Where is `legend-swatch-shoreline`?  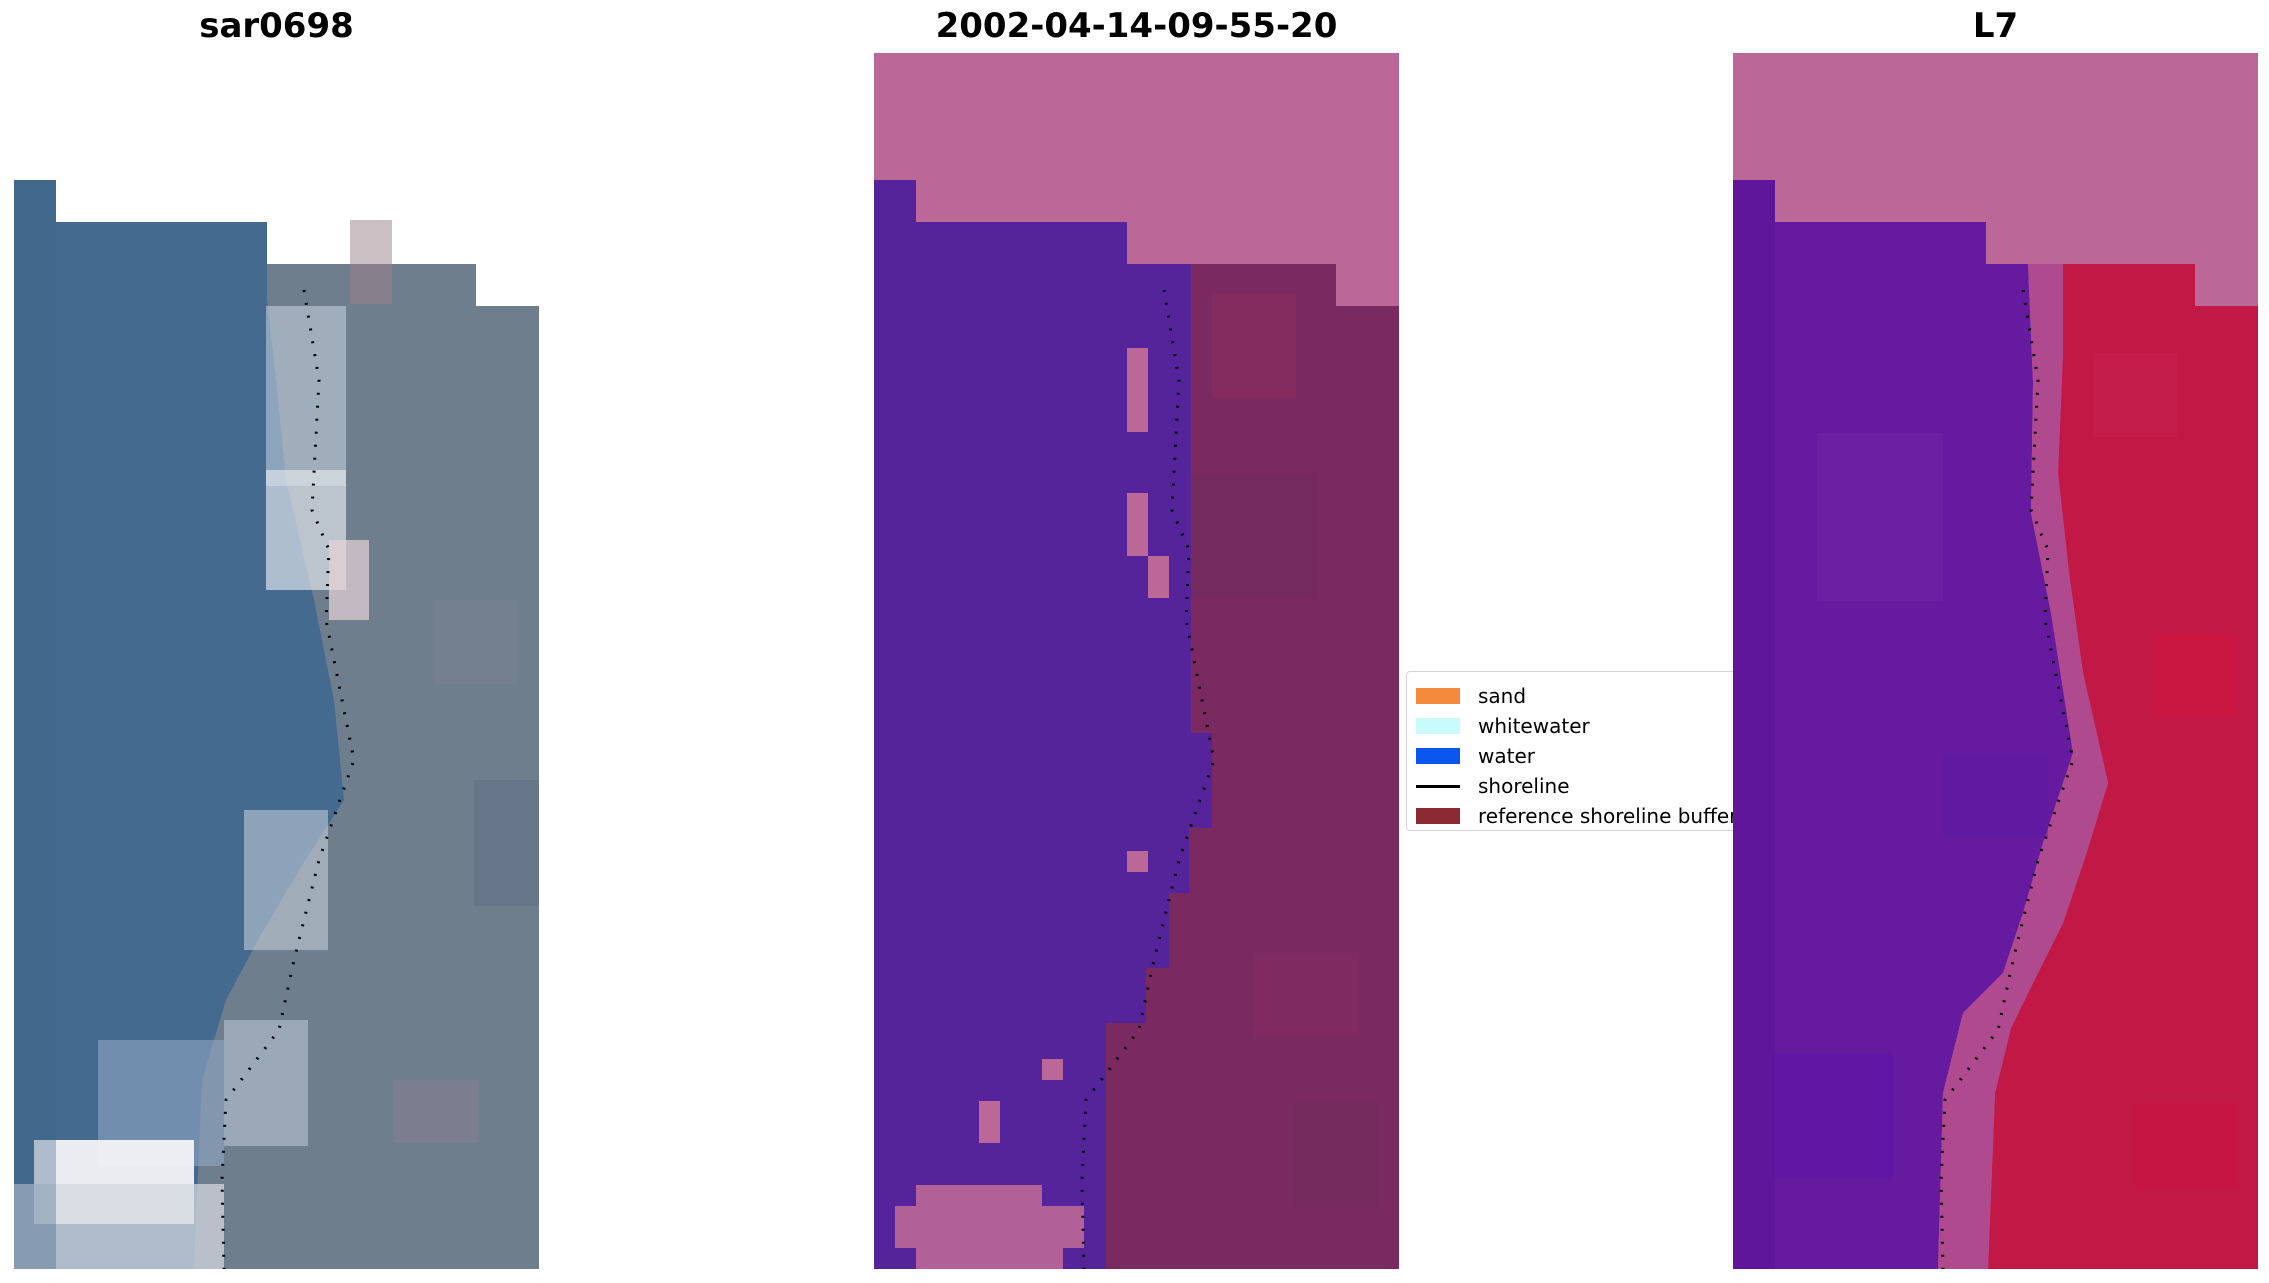
legend-swatch-shoreline is located at coordinates (1438, 786).